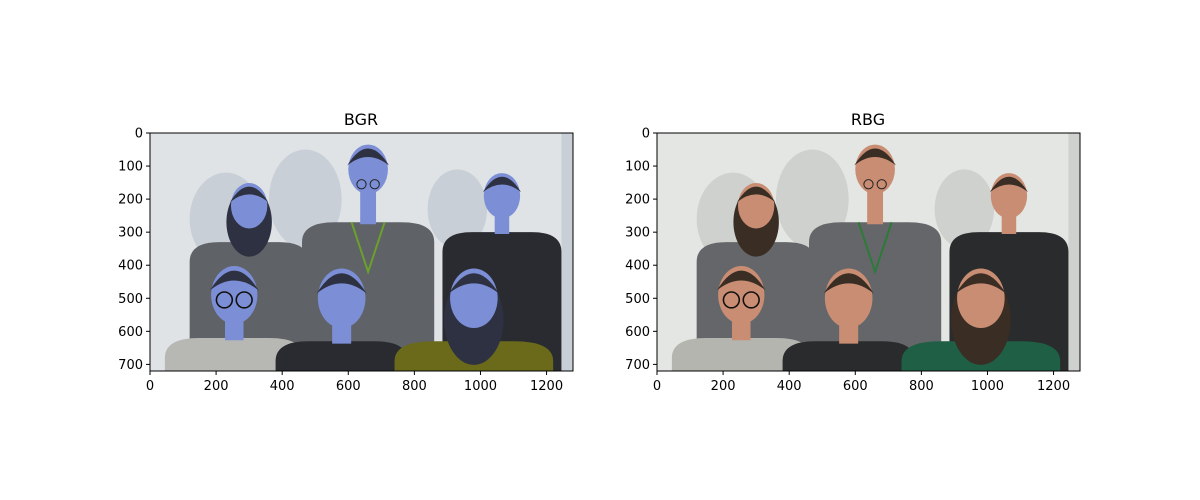 The image size is (1200, 500). What do you see at coordinates (868, 119) in the screenshot?
I see `panel-title: RBG` at bounding box center [868, 119].